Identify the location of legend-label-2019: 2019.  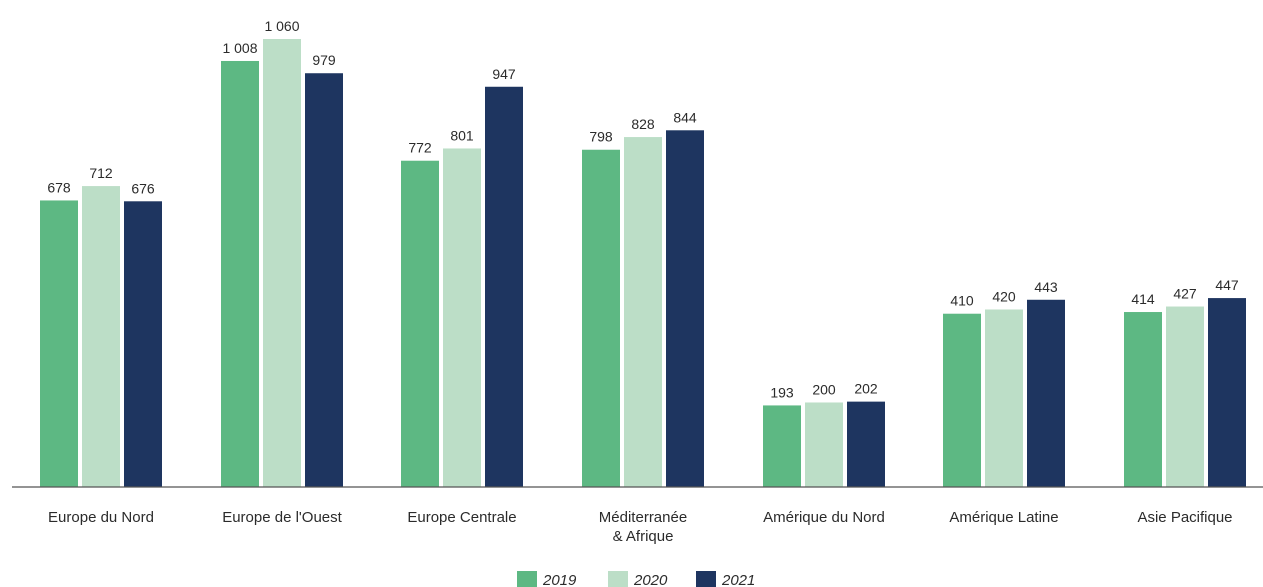
(559, 579).